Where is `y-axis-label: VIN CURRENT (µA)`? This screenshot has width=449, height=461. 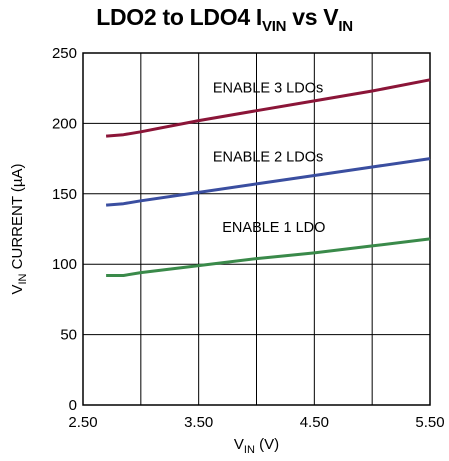 y-axis-label: VIN CURRENT (µA) is located at coordinates (19, 228).